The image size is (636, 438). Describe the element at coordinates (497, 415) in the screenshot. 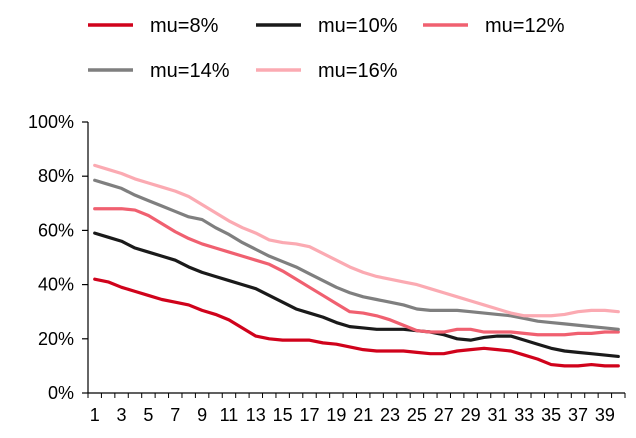

I see `x-tick-label: 31` at that location.